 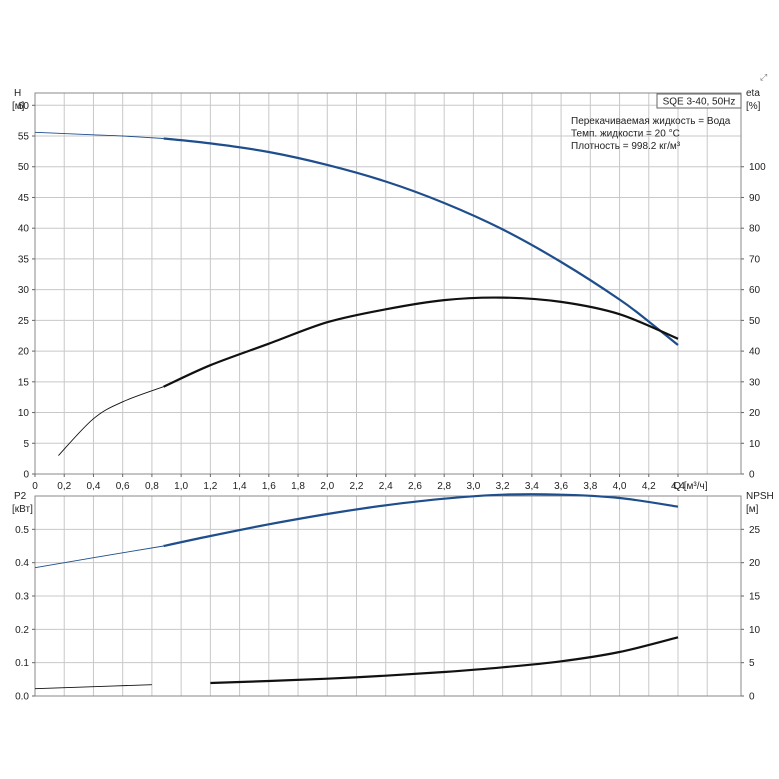 I want to click on right-tick-label: 5, so click(x=752, y=663).